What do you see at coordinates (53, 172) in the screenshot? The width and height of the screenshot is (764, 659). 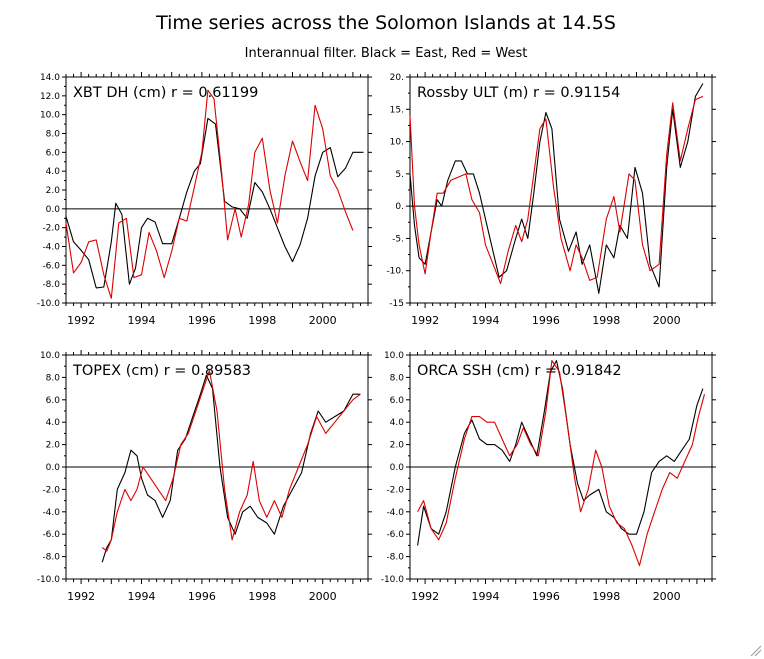 I see `p0-ytick-label: 4.0` at bounding box center [53, 172].